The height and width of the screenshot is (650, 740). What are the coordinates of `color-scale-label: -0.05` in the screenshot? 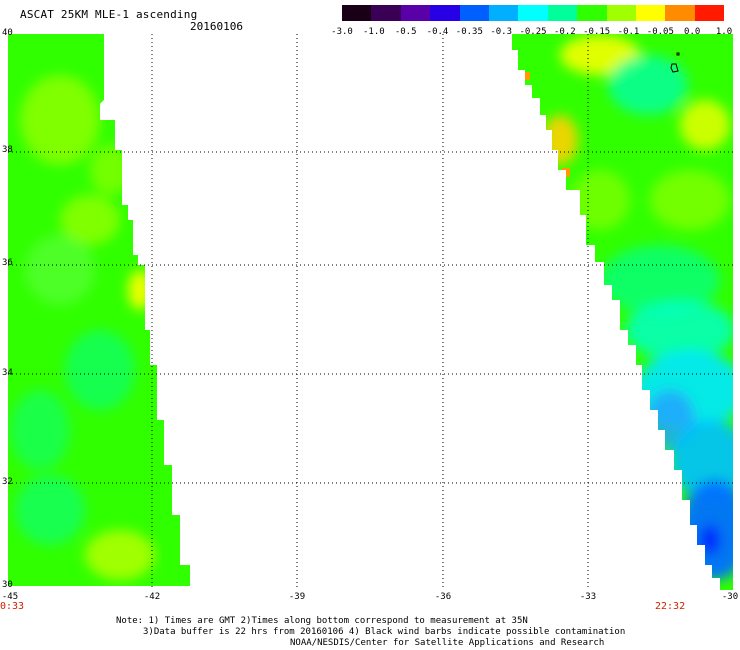 It's located at (660, 32).